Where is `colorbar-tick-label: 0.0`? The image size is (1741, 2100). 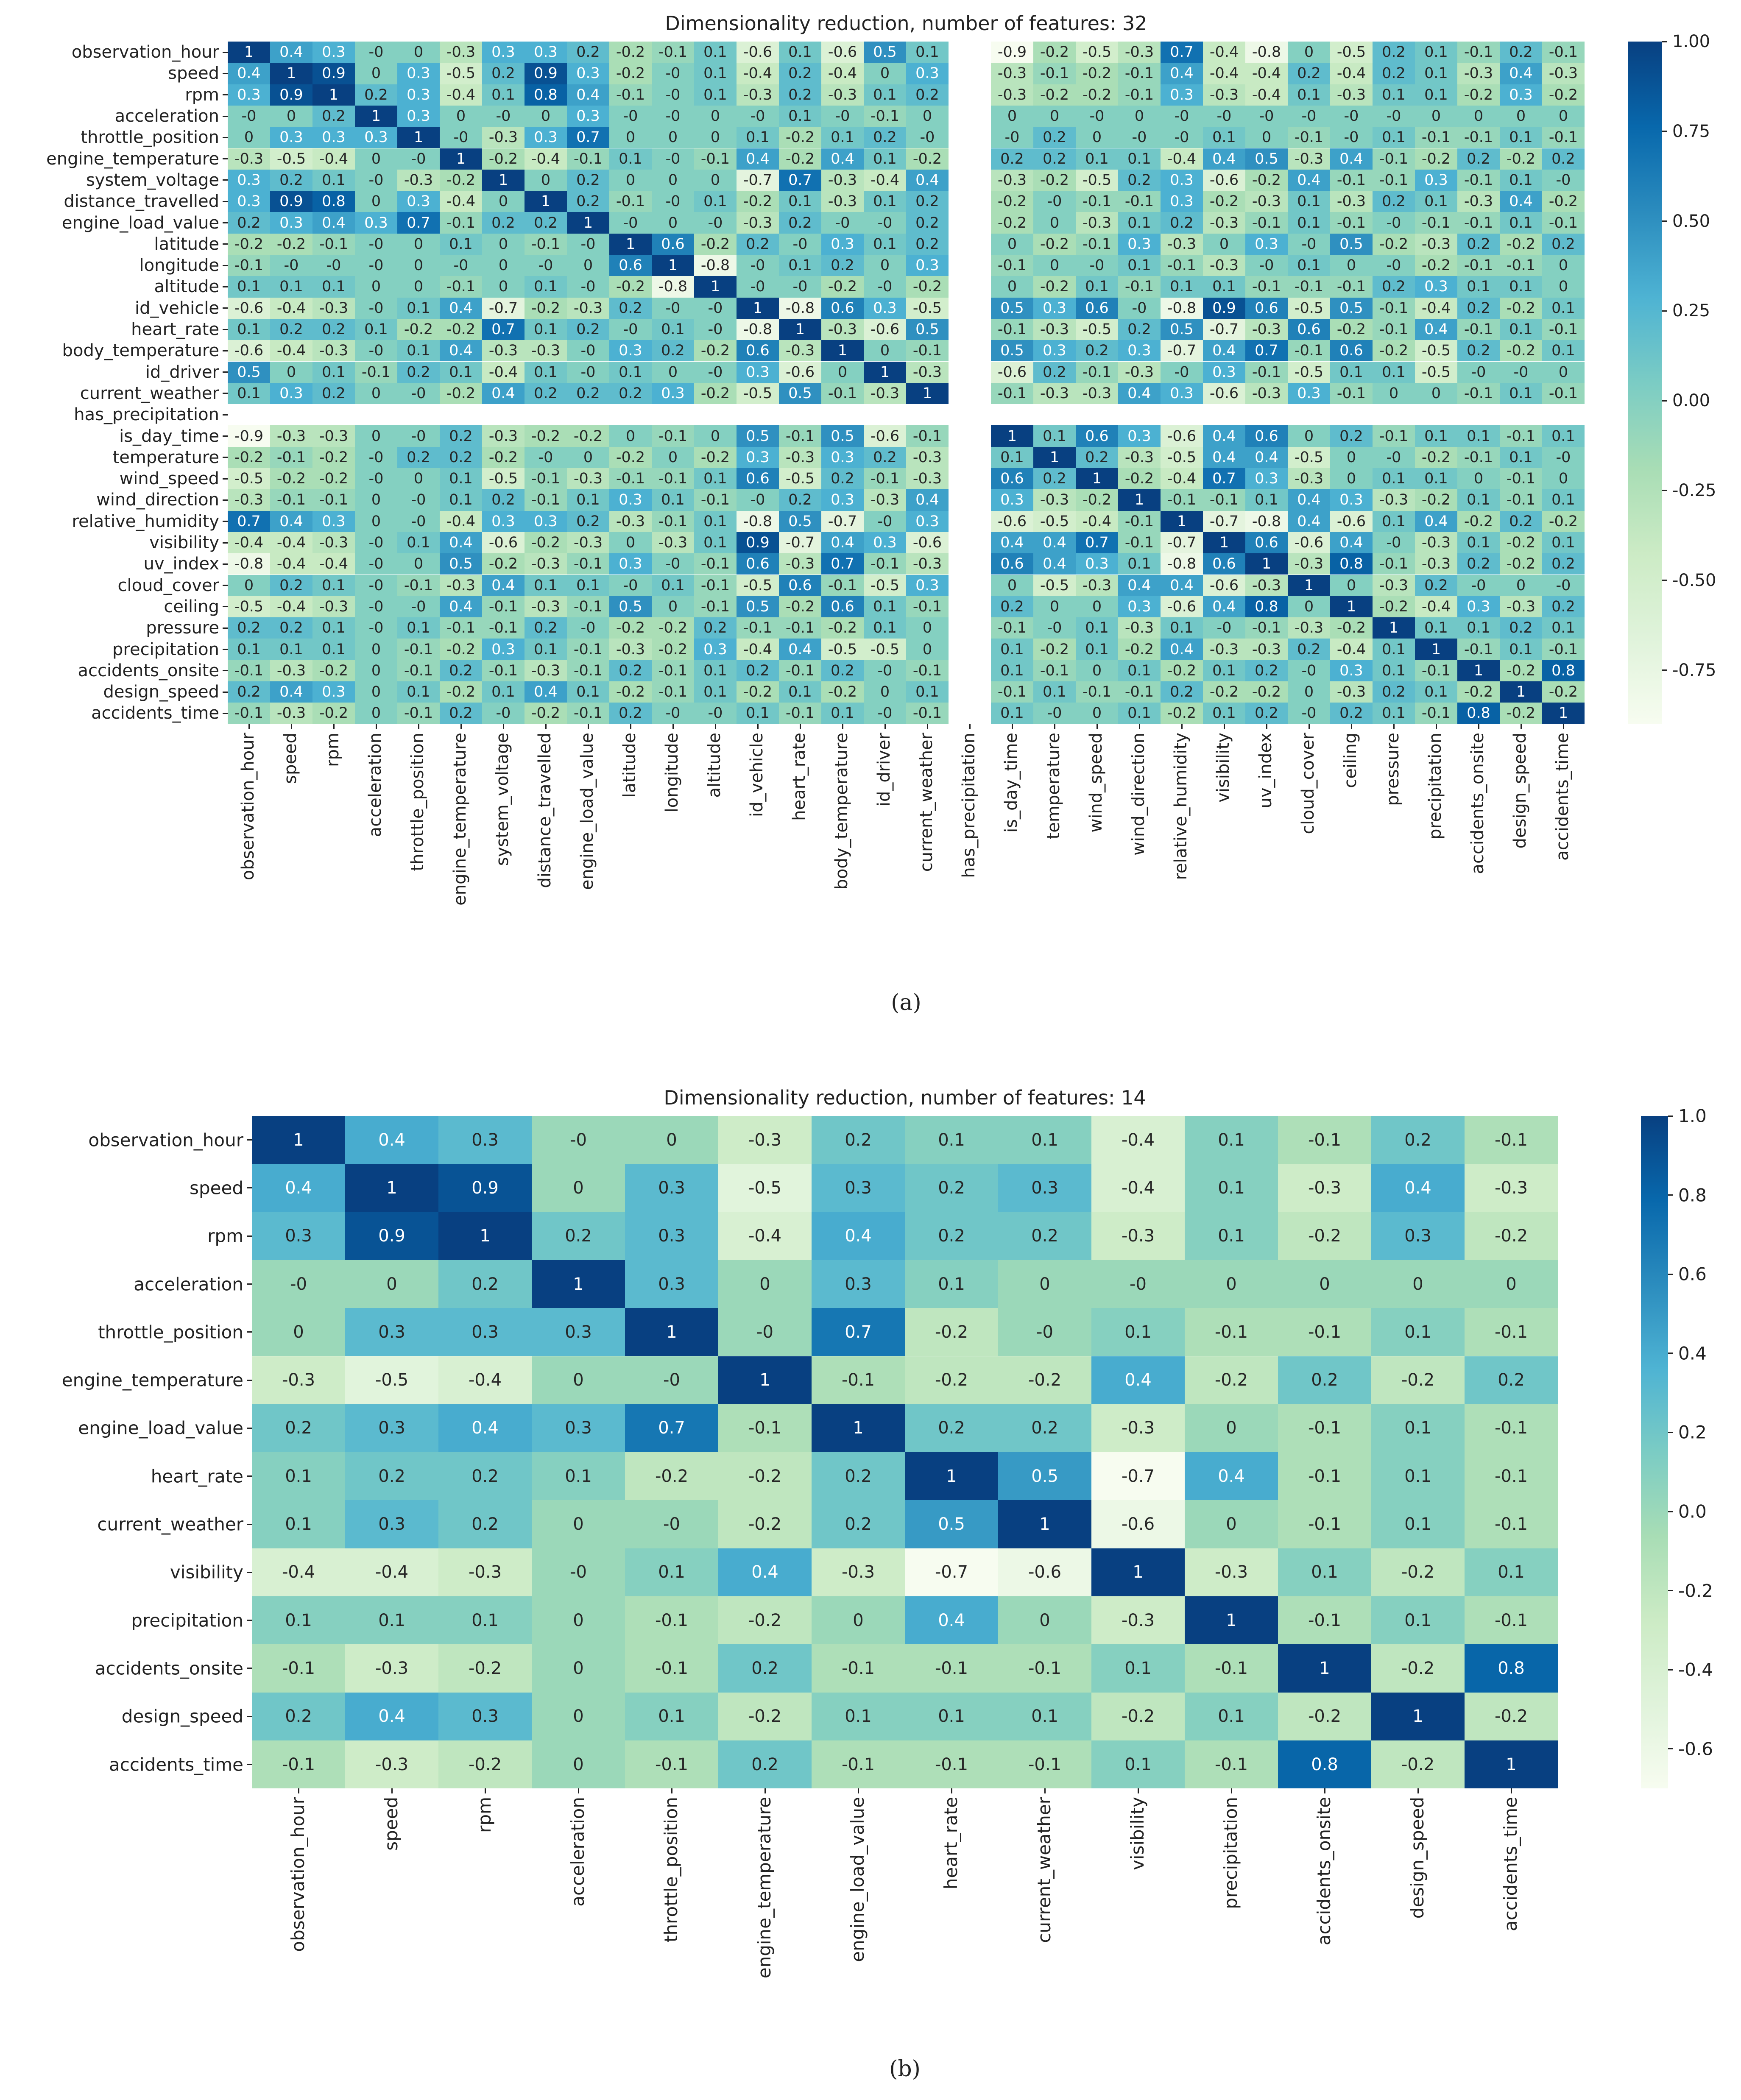
colorbar-tick-label: 0.0 is located at coordinates (1692, 1511).